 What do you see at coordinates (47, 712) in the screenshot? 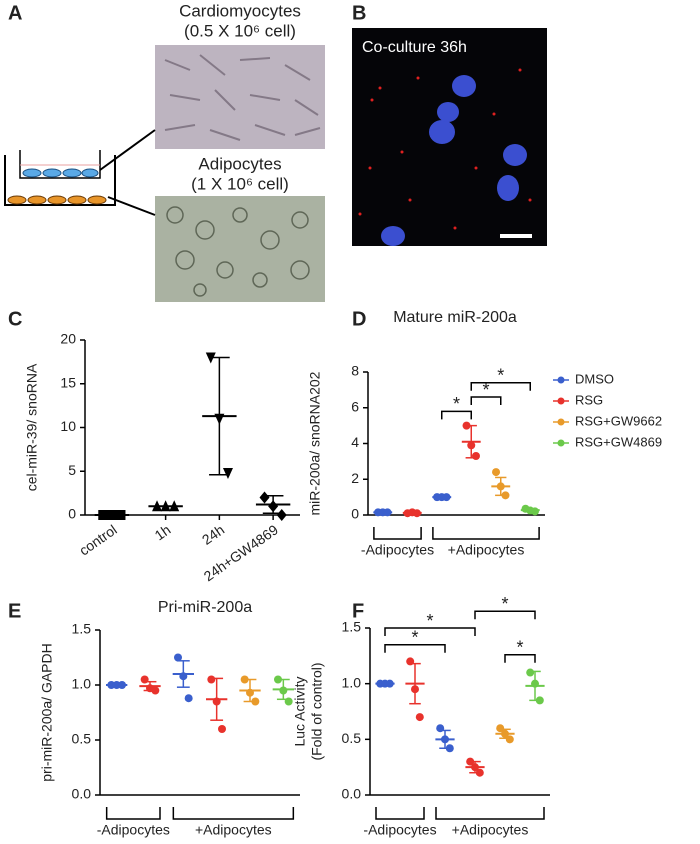
I see `y-axis-label: pri-miR-200a/ GAPDH` at bounding box center [47, 712].